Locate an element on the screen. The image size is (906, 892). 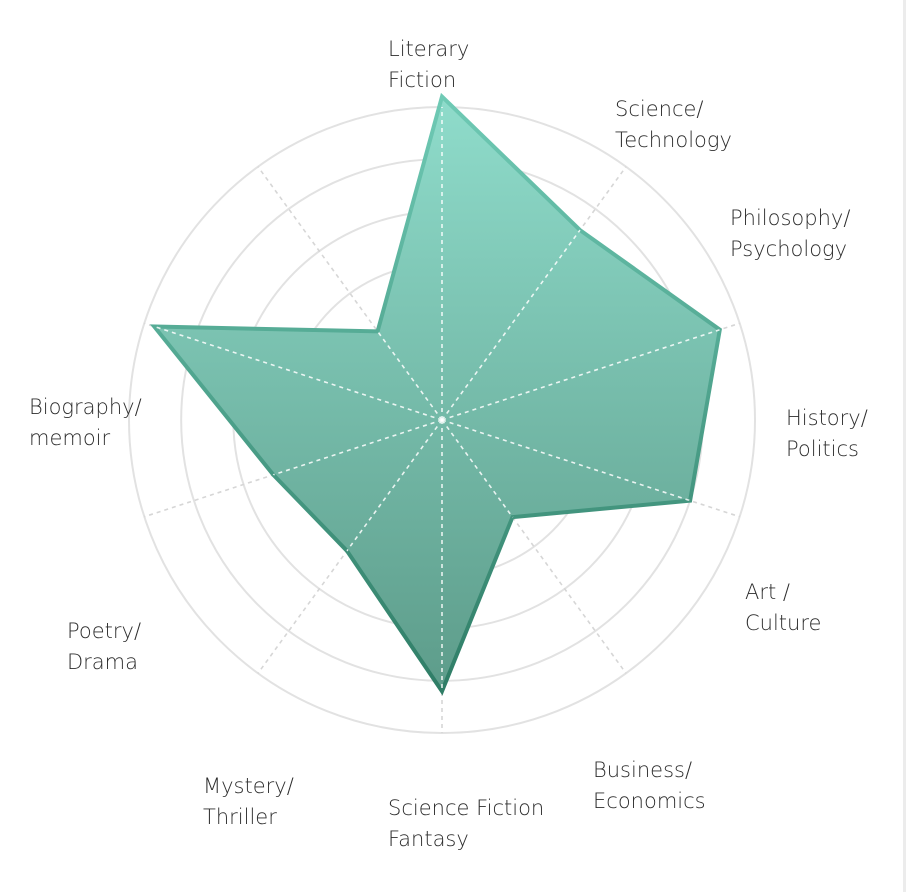
point-art-culture is located at coordinates (513, 517).